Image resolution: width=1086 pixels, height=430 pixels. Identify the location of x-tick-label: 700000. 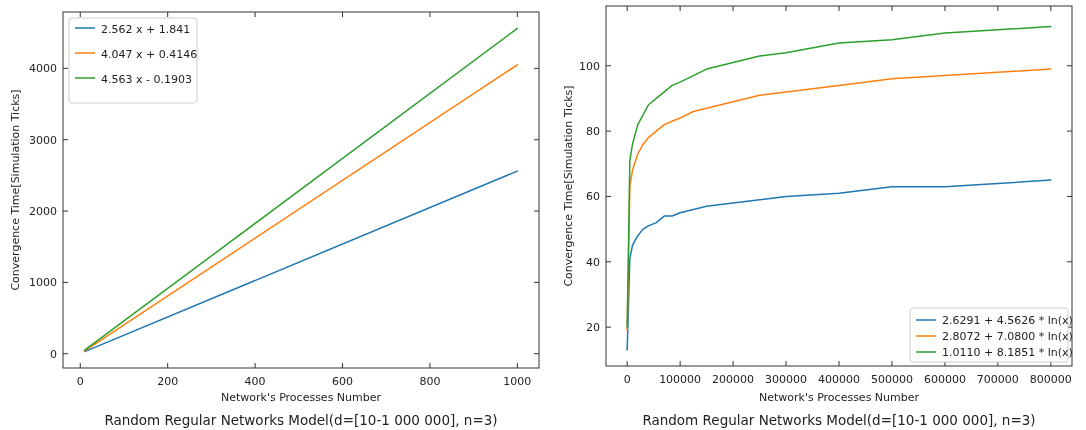
(997, 379).